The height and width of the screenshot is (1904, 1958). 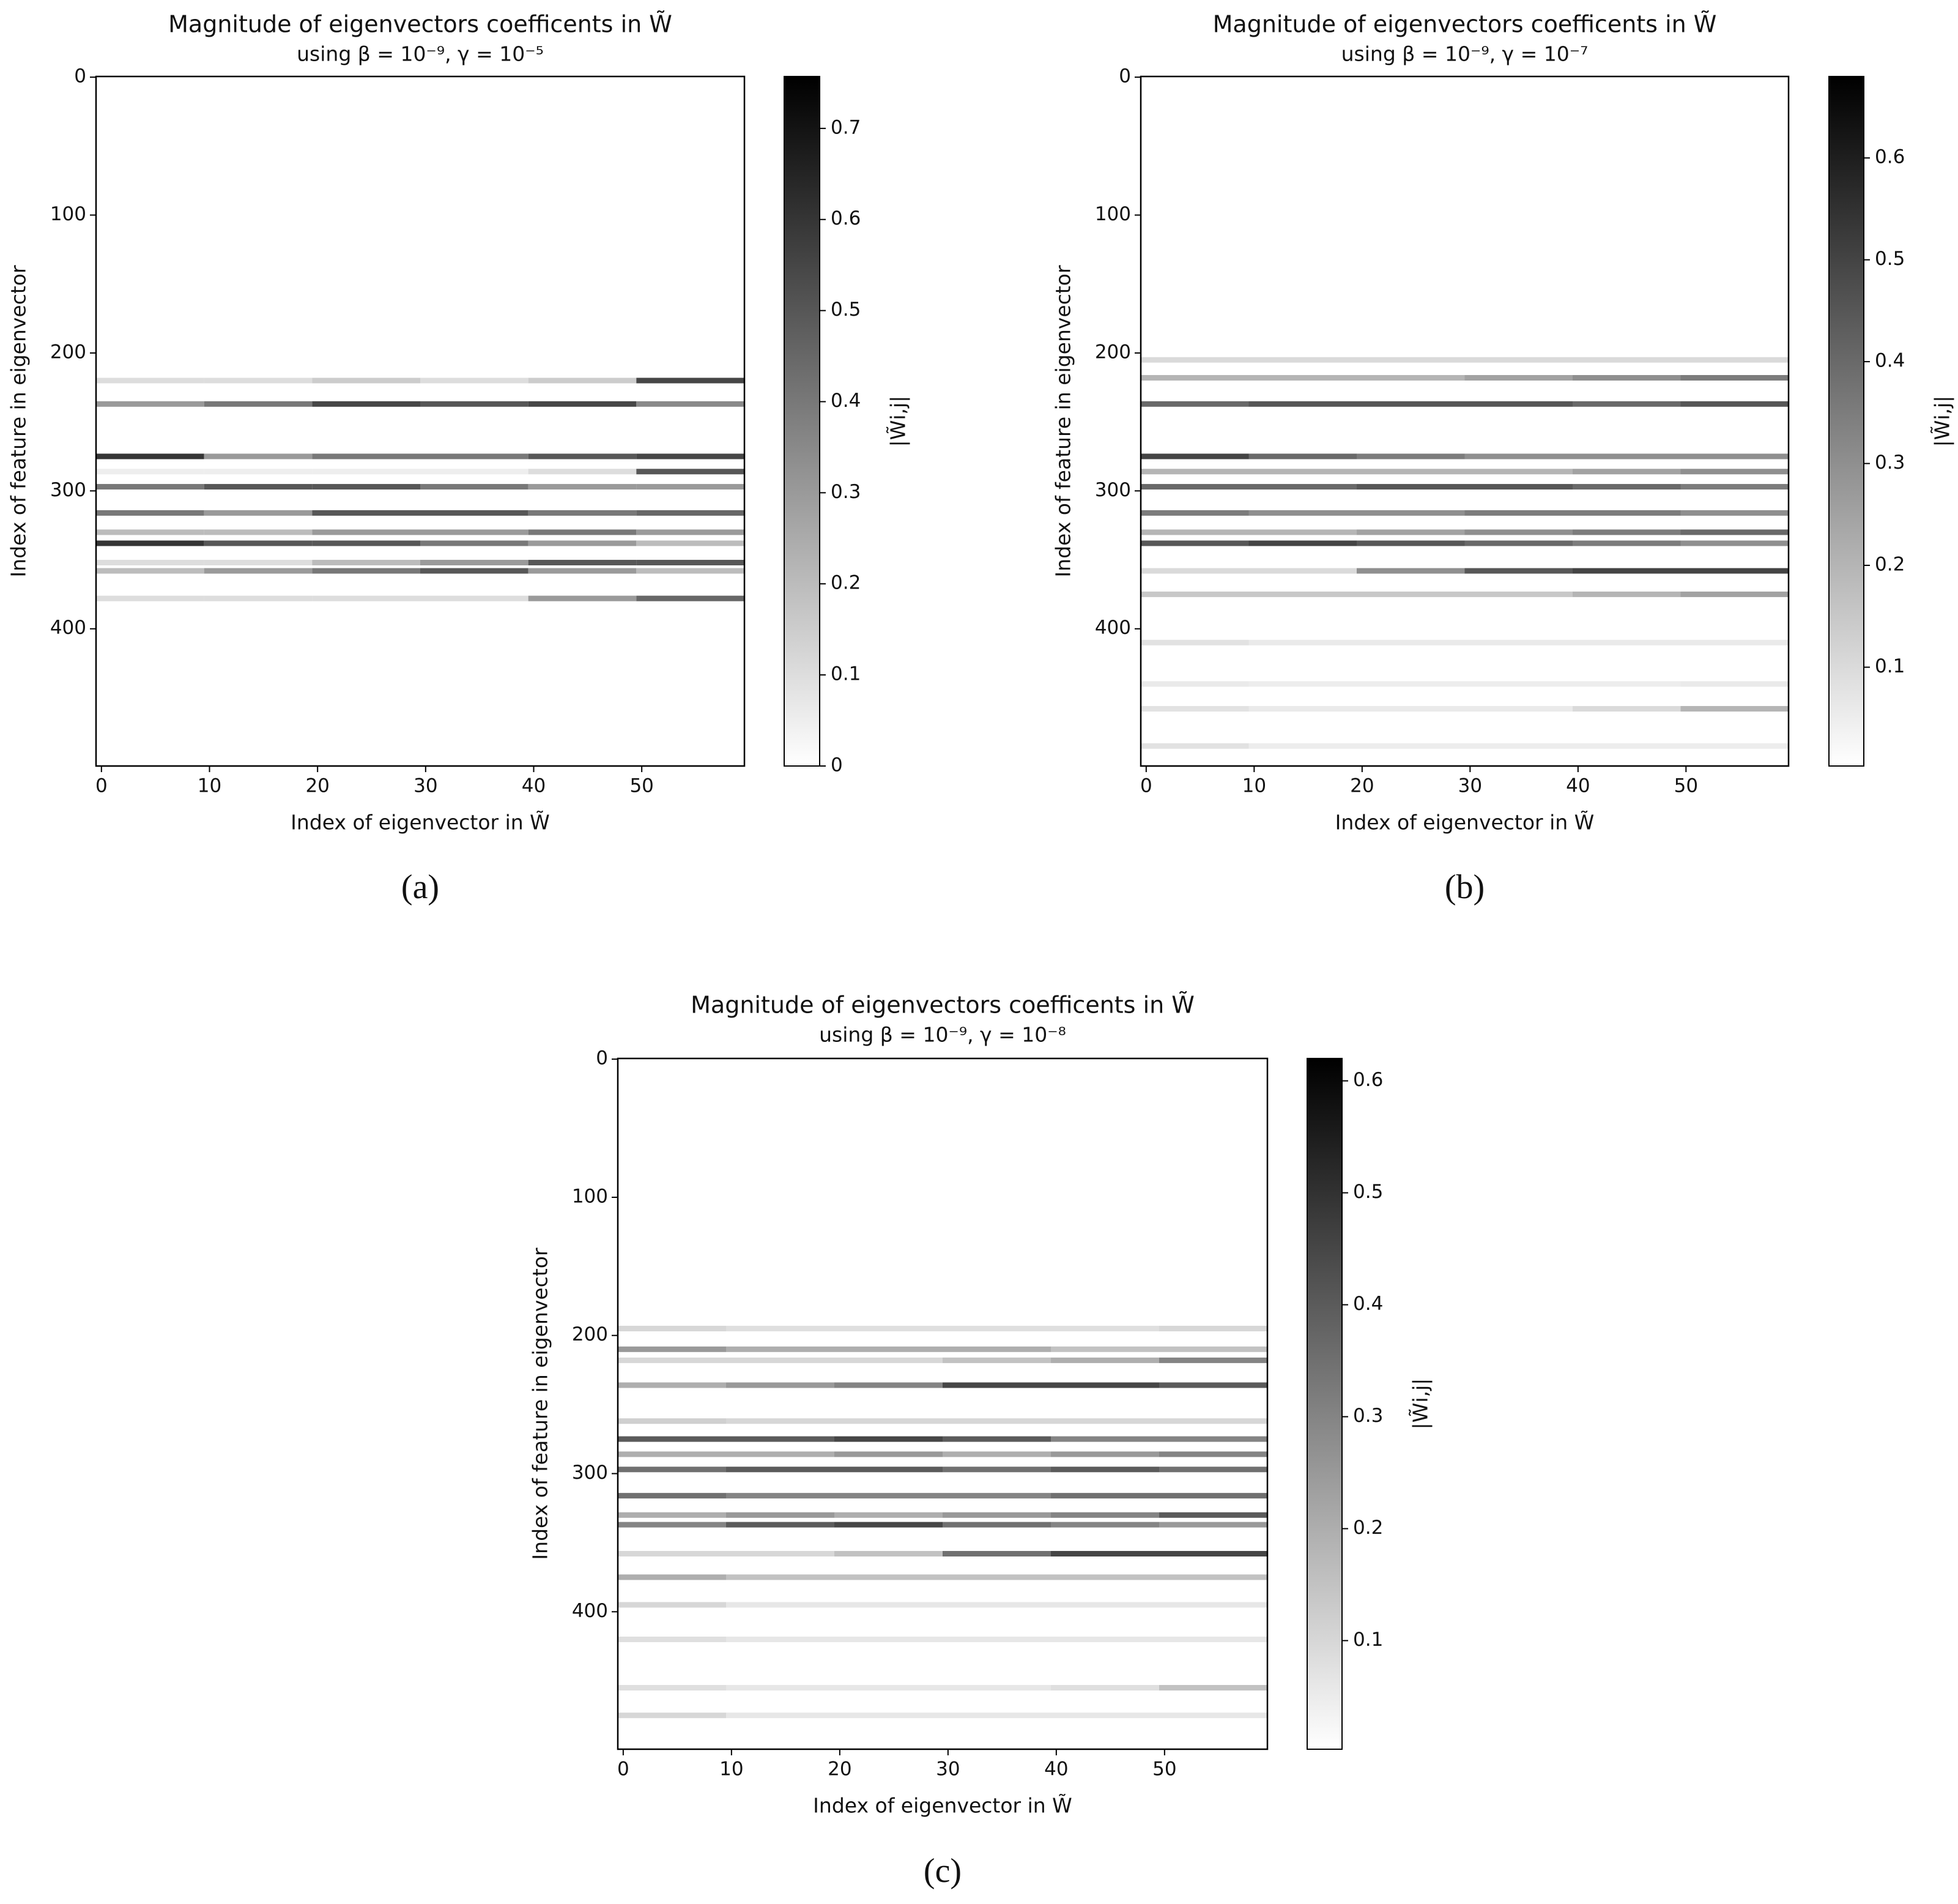 I want to click on colorbar-tick-label: 0.2, so click(x=846, y=583).